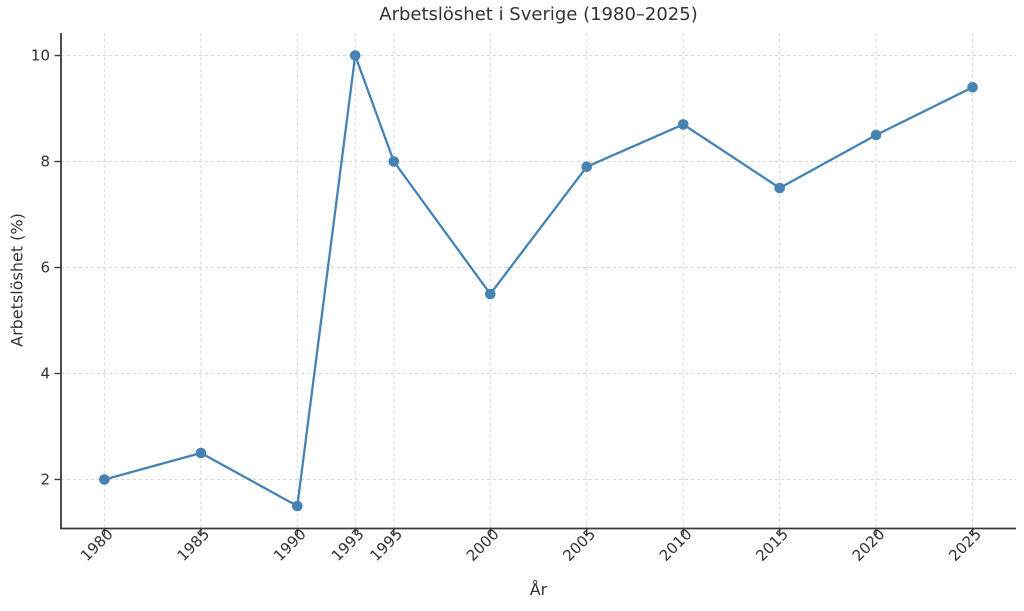 This screenshot has width=1024, height=611. Describe the element at coordinates (193, 545) in the screenshot. I see `x-tick-label: 1985` at that location.